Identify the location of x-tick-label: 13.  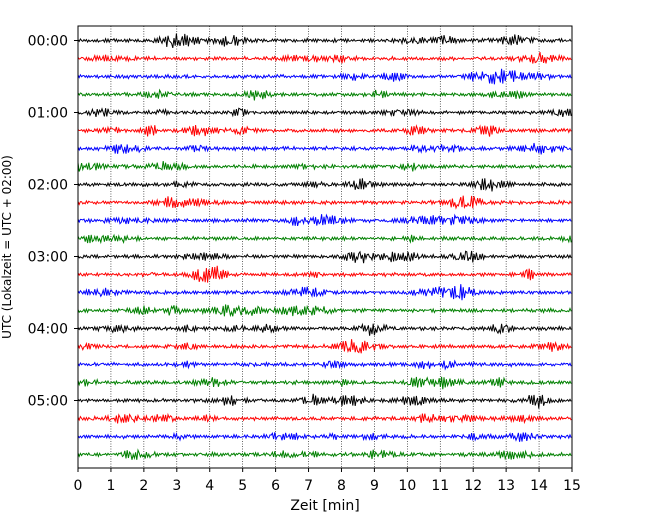
(506, 486).